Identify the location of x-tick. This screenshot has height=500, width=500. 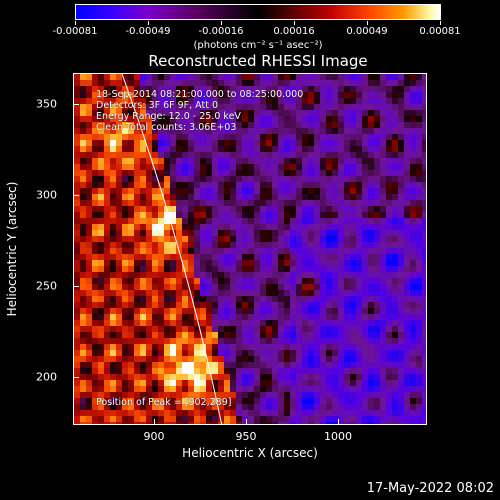
(154, 422).